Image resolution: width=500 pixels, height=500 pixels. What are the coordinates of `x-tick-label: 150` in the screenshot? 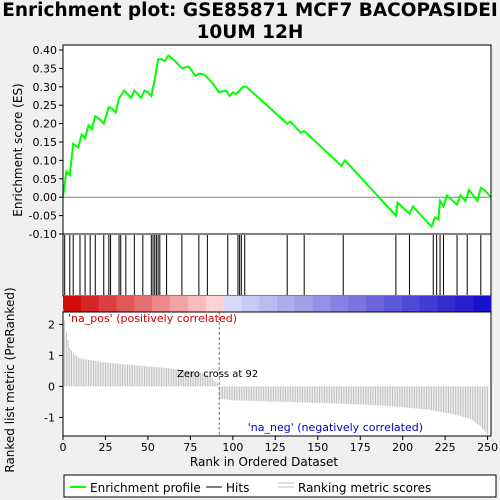 It's located at (317, 447).